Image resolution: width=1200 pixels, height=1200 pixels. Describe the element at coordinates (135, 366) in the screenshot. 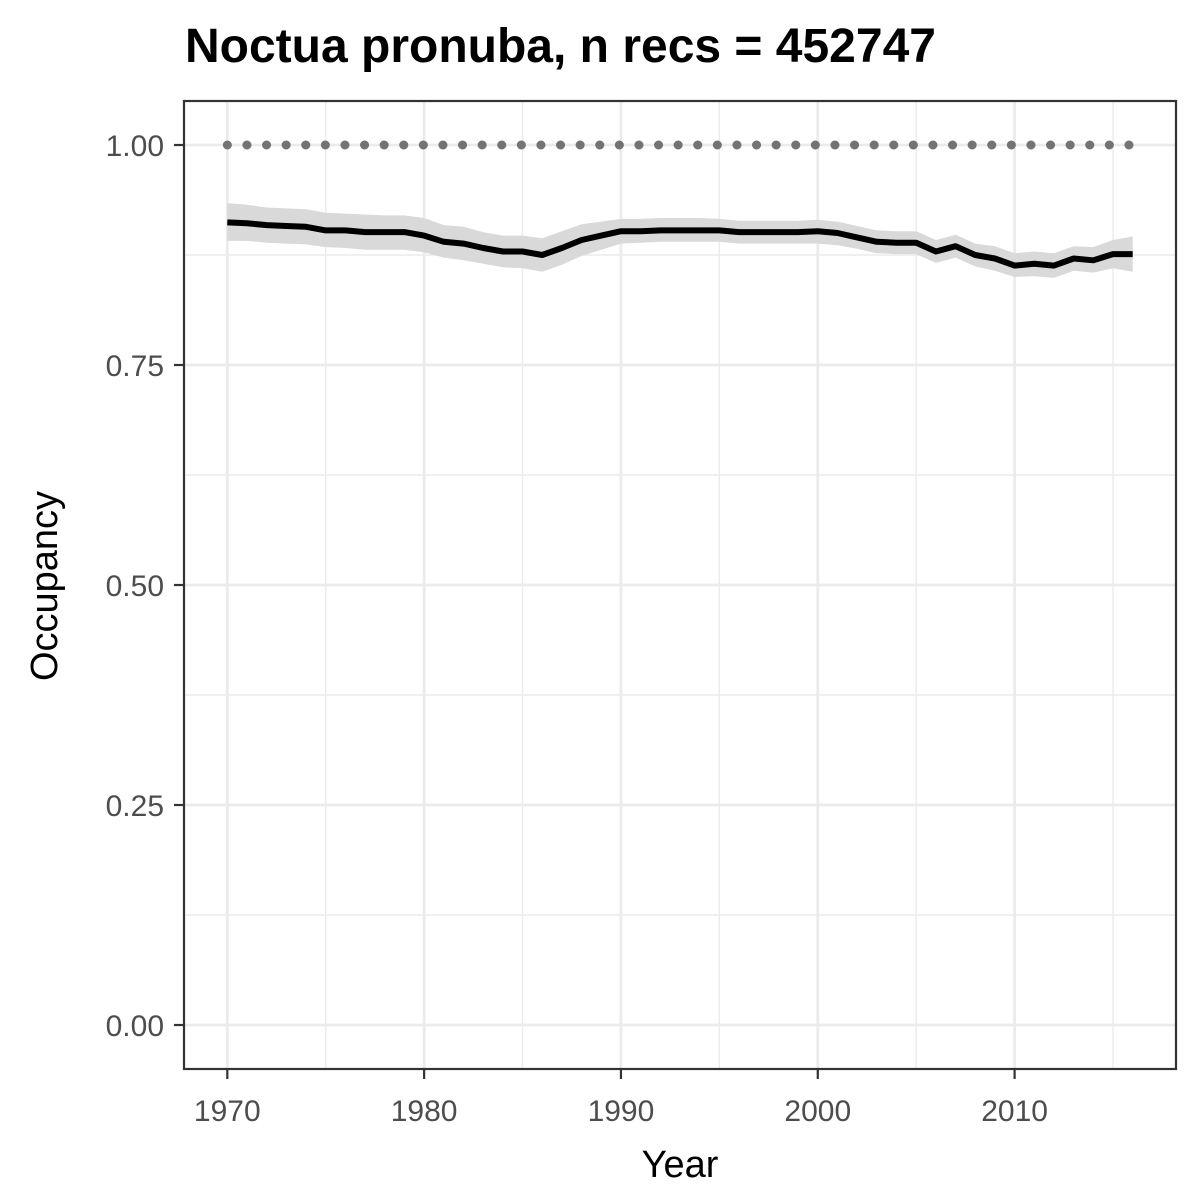

I see `y-tick-label: 0.75` at that location.